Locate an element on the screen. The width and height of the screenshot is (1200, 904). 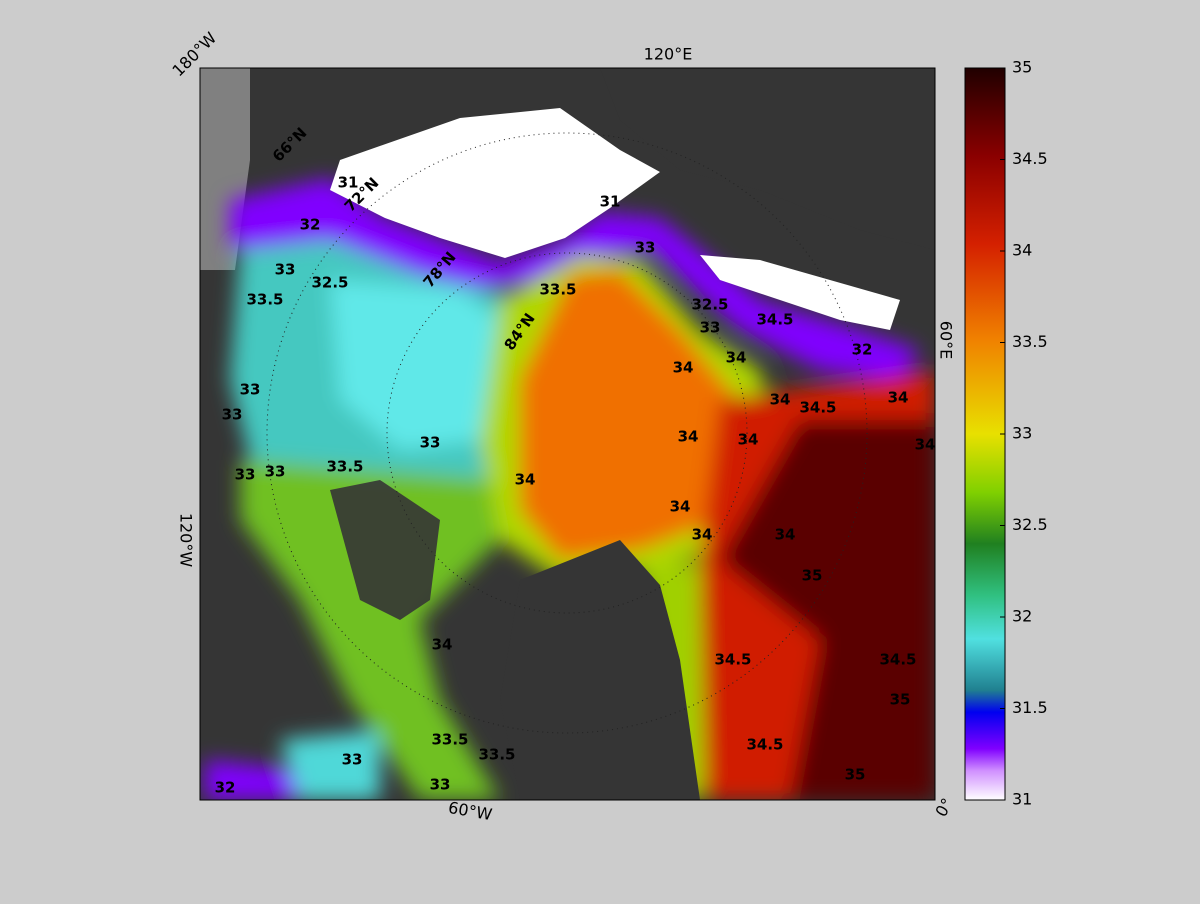
longitude-label: 60°W is located at coordinates (470, 811).